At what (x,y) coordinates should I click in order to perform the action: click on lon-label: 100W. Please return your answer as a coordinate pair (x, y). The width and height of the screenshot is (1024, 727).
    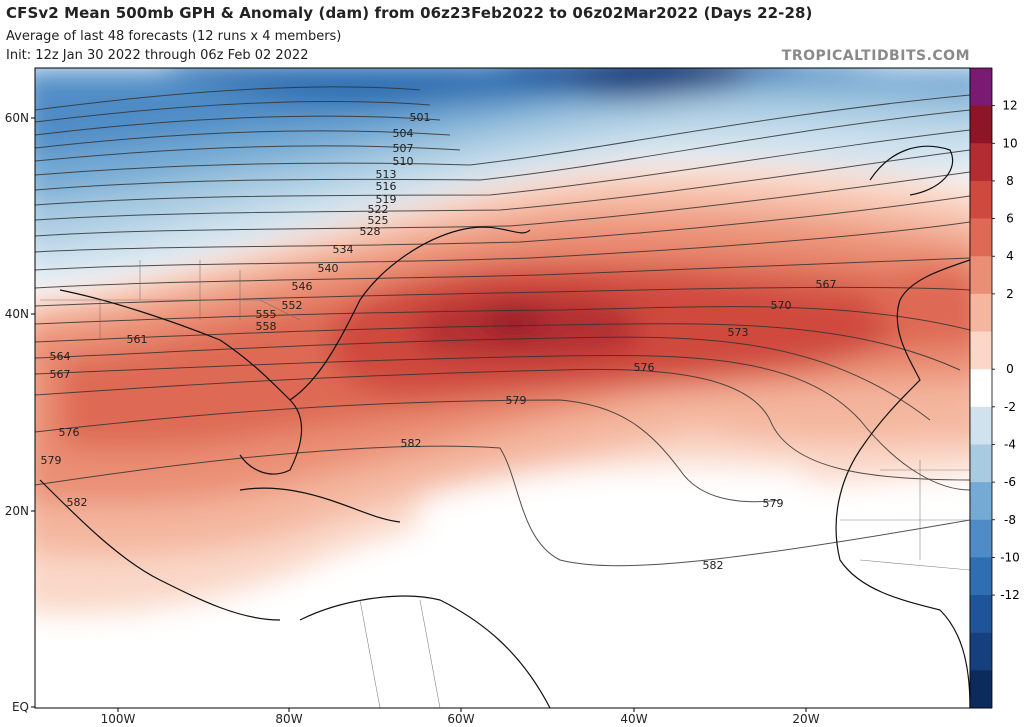
    Looking at the image, I should click on (118, 719).